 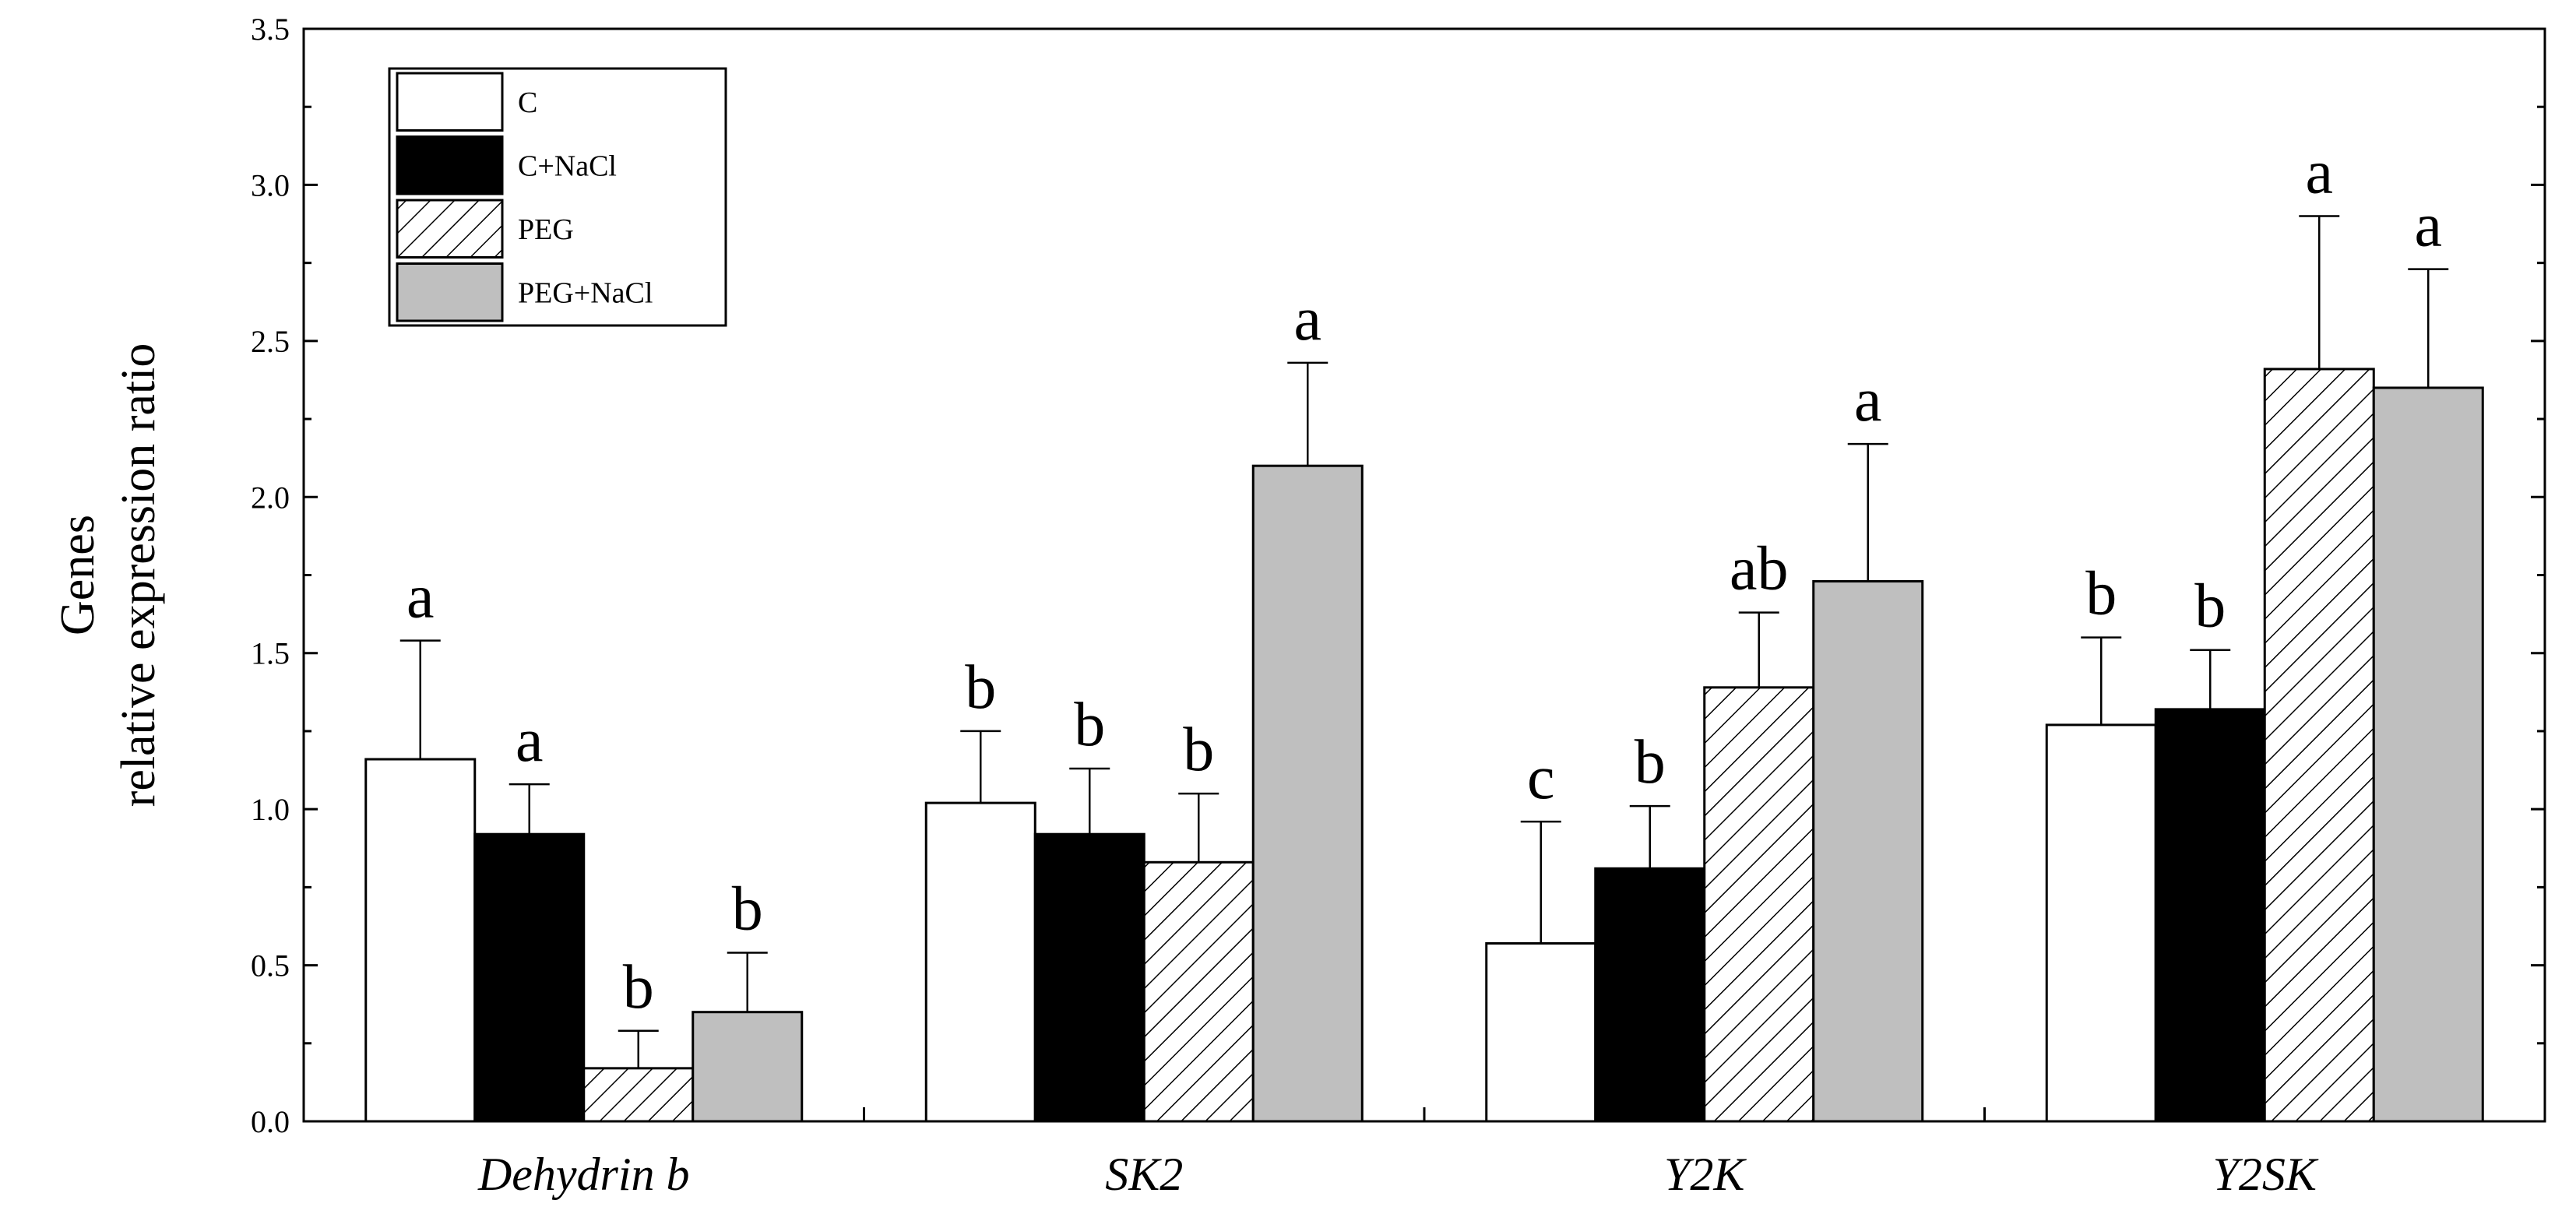 I want to click on legend-label: PEG, so click(x=546, y=229).